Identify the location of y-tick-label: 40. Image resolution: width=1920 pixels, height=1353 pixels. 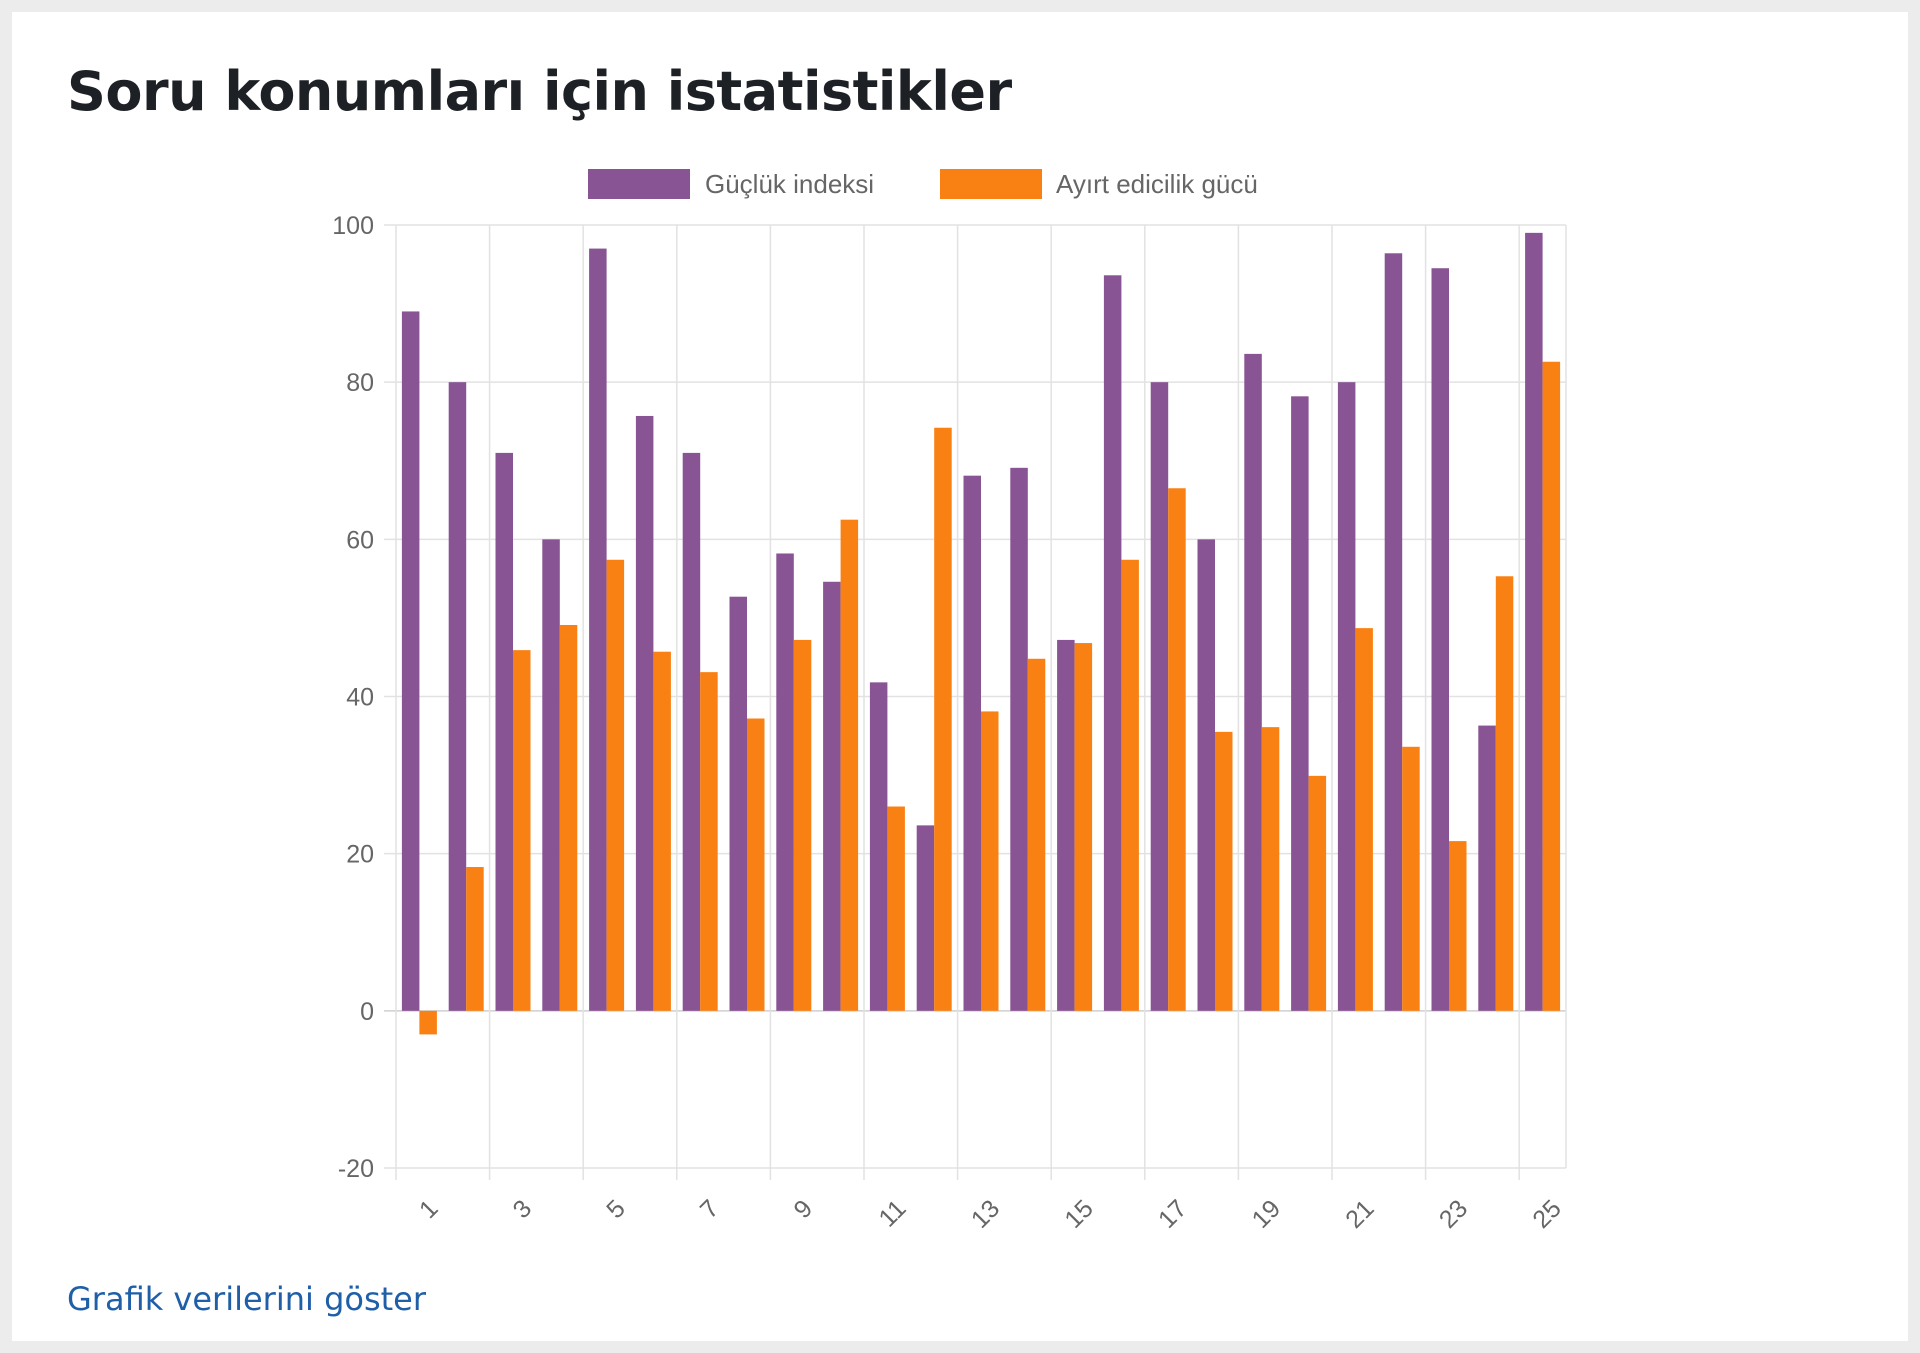
(360, 698).